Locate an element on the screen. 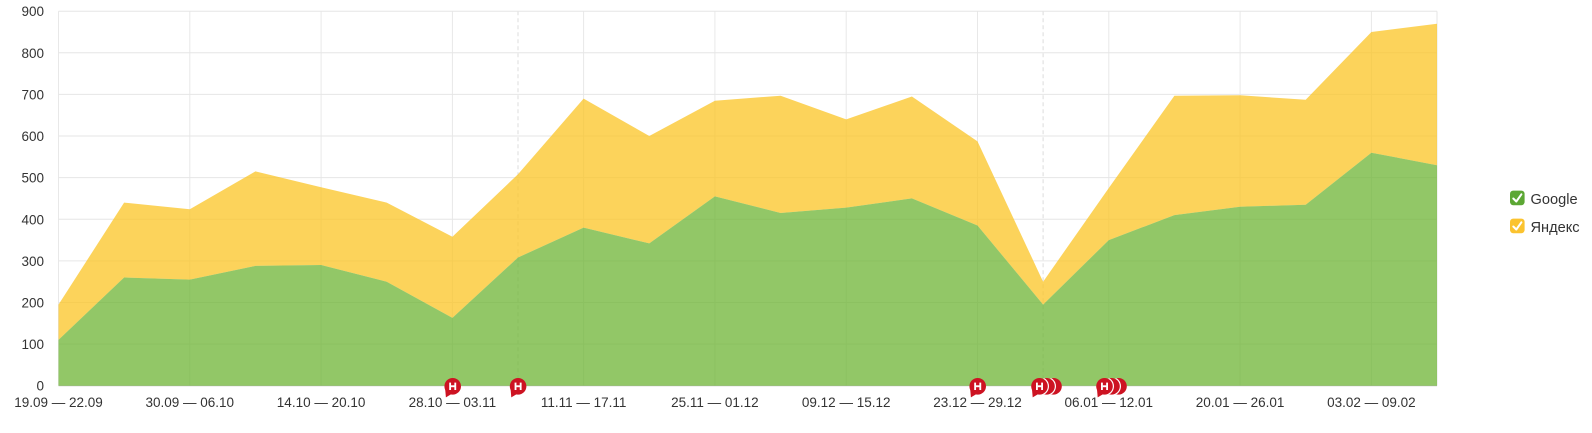  svg-text: 700 is located at coordinates (32, 94).